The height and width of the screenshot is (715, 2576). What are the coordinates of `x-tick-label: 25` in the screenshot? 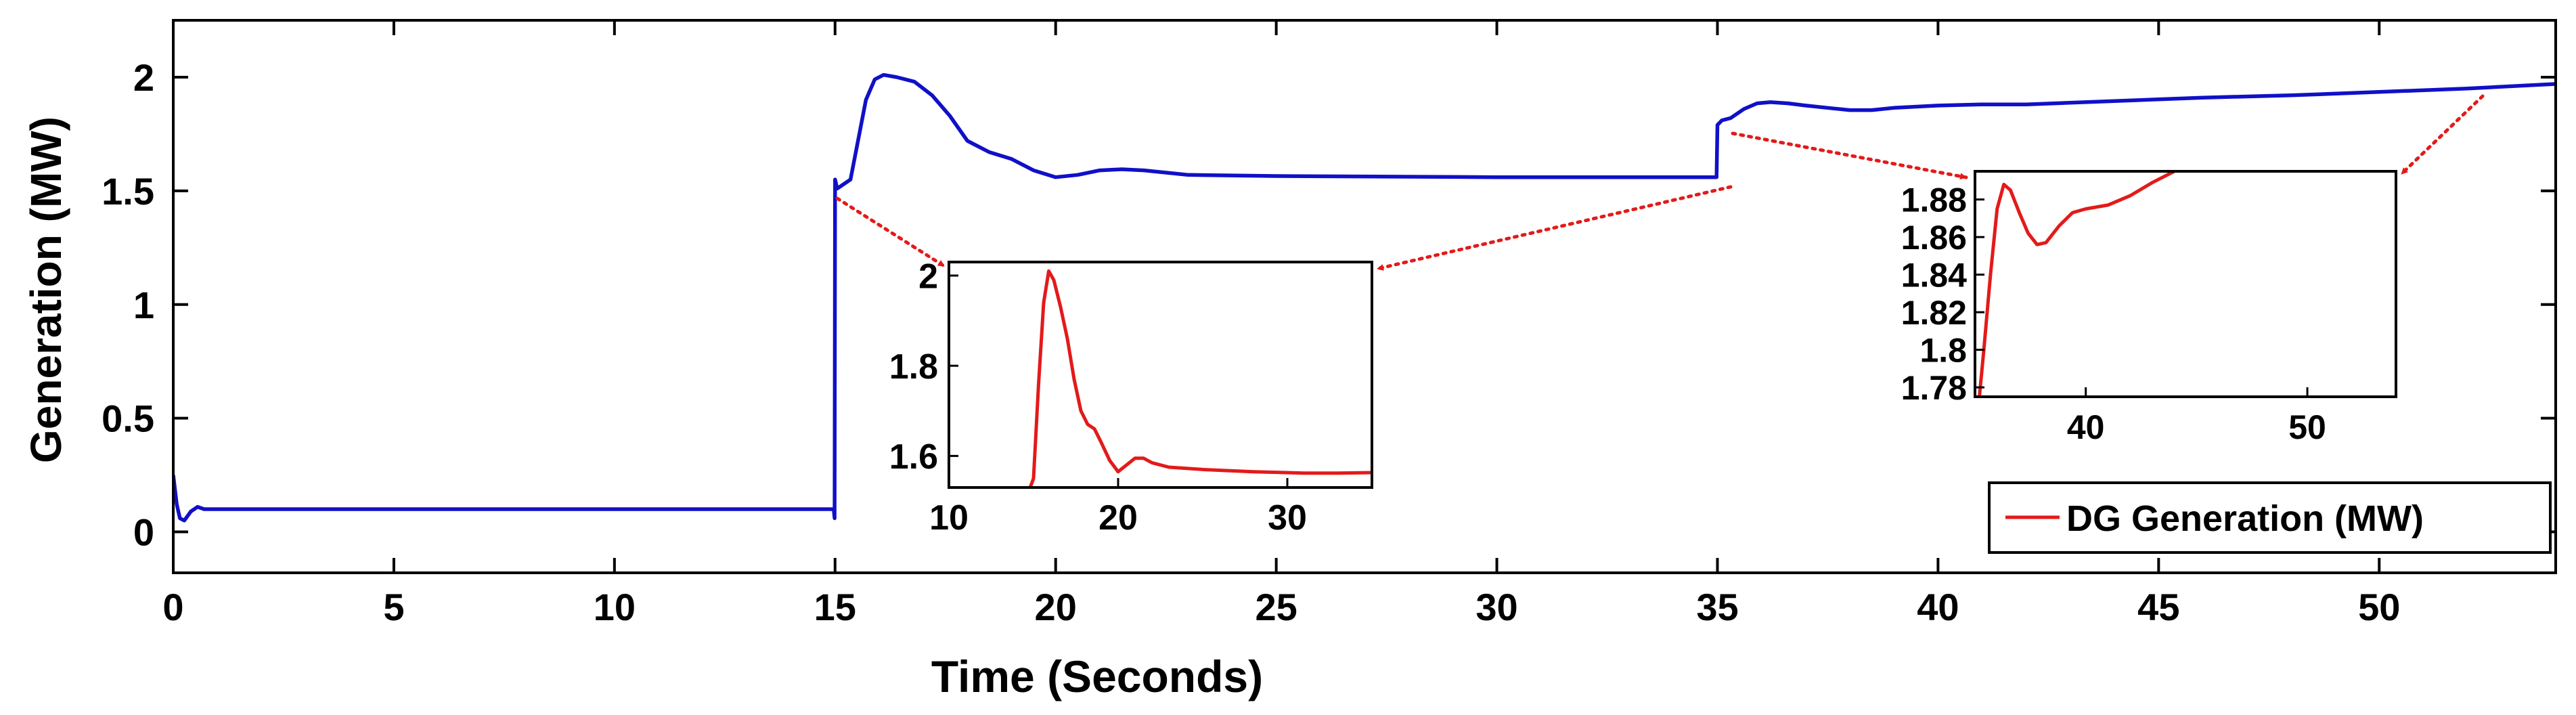 It's located at (1276, 607).